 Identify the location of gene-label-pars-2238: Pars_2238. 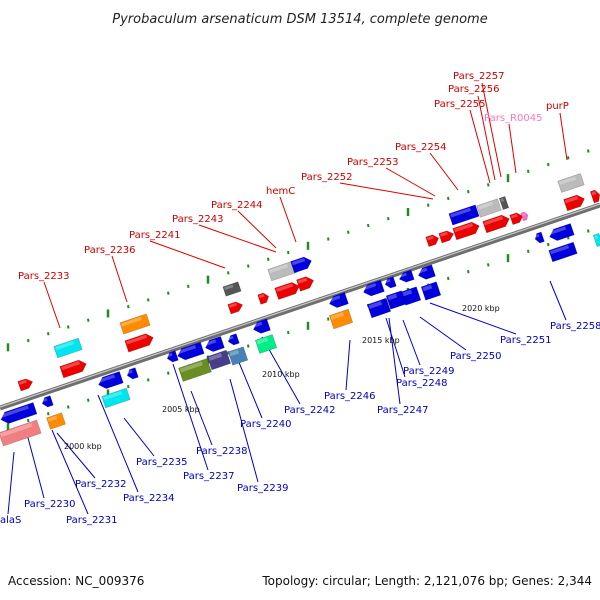
(221, 451).